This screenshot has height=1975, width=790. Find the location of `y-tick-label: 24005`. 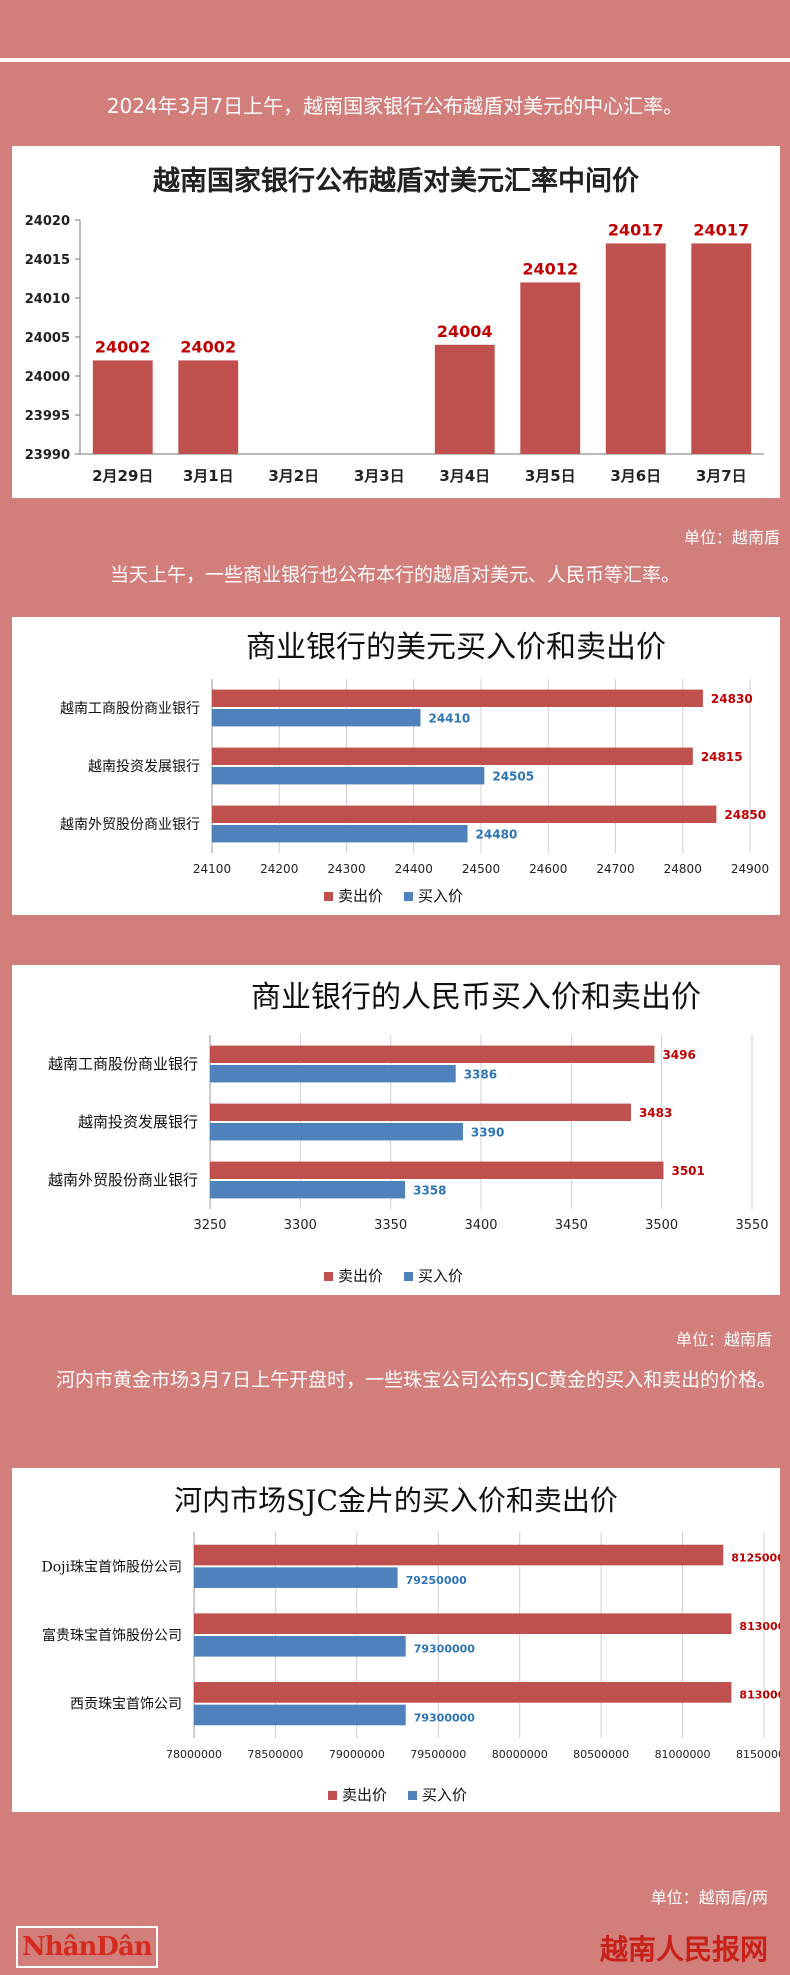

y-tick-label: 24005 is located at coordinates (47, 338).